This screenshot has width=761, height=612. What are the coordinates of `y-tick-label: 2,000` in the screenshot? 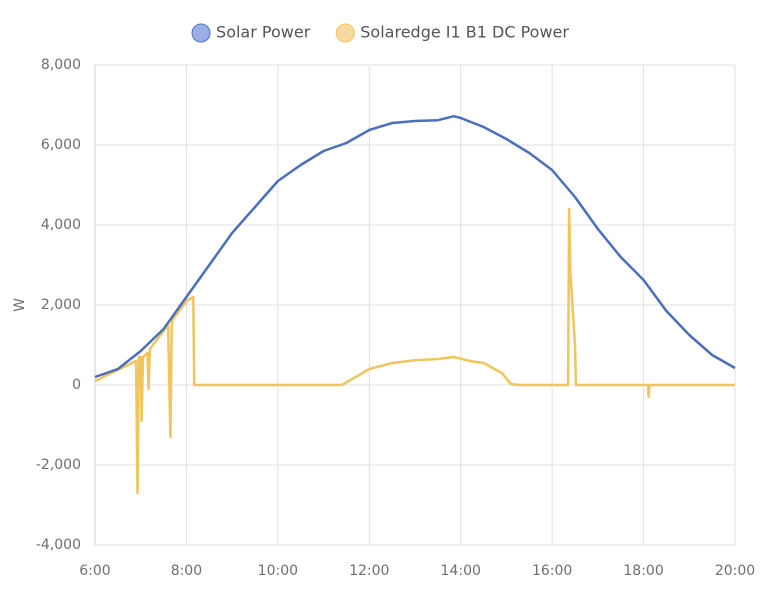 It's located at (61, 305).